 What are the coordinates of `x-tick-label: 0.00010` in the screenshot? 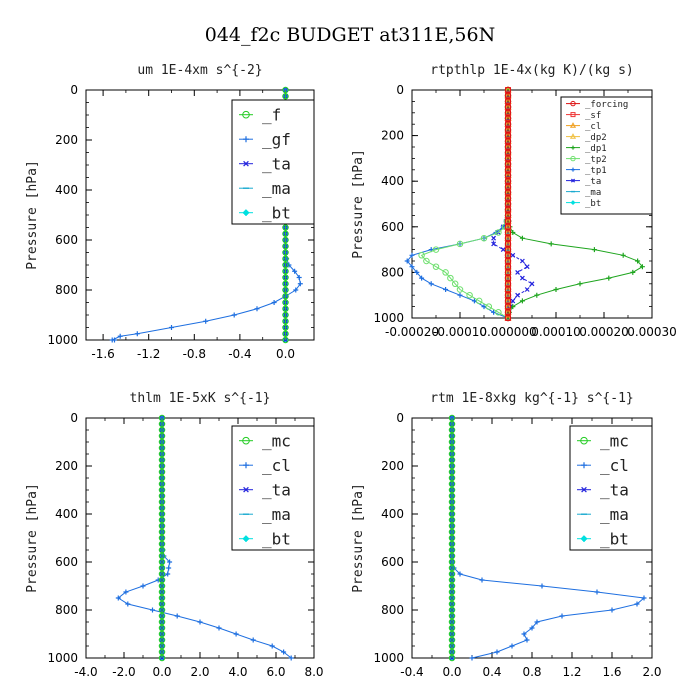 It's located at (556, 332).